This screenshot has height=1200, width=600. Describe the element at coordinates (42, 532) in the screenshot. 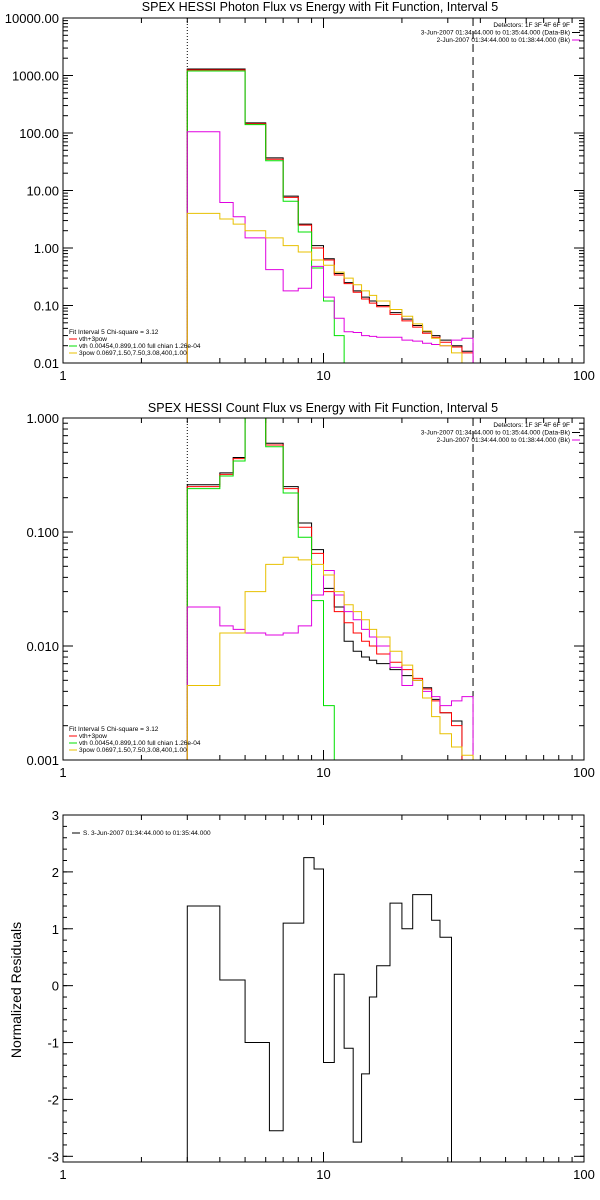

I see `y-tick-label: 0.100` at that location.